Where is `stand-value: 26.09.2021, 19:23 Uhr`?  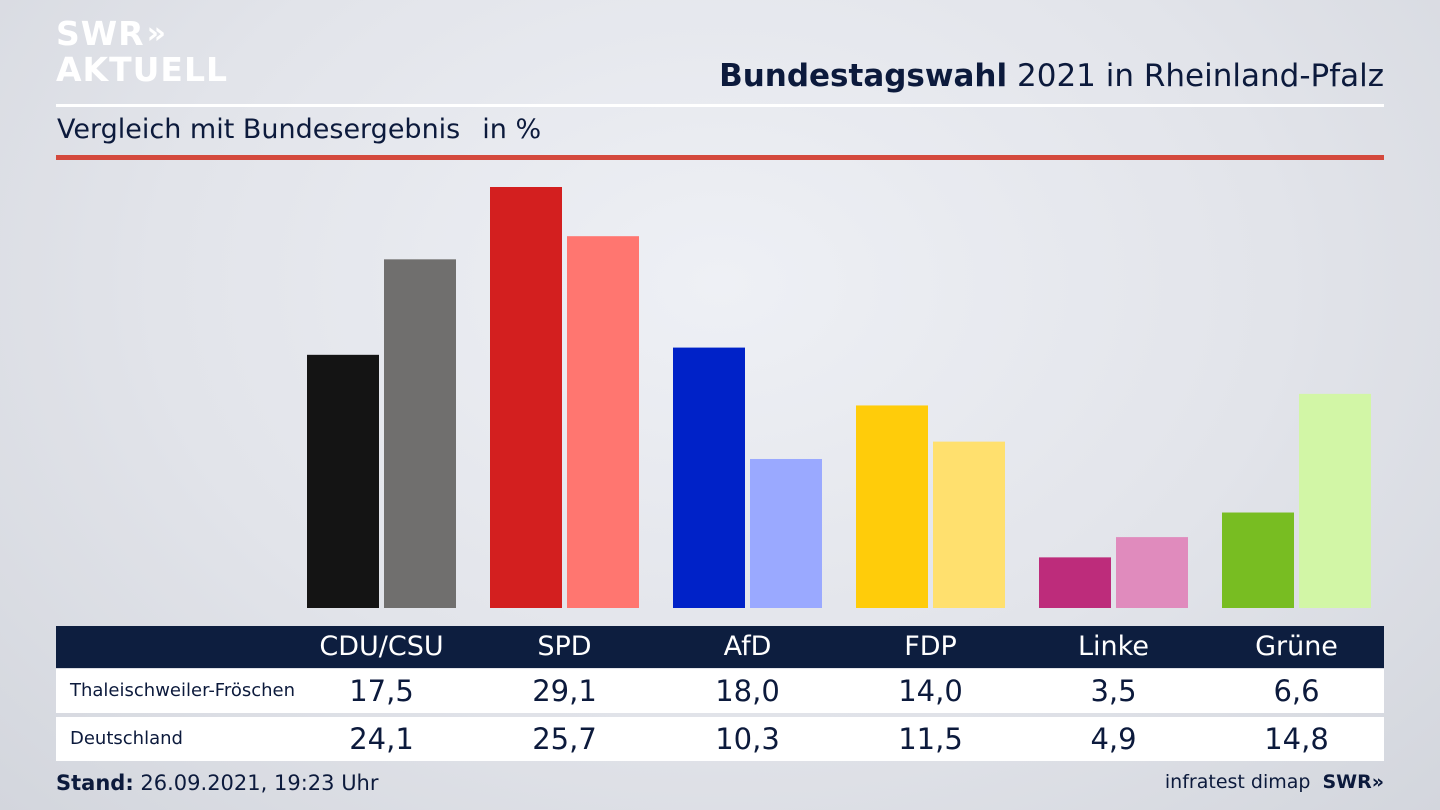 stand-value: 26.09.2021, 19:23 Uhr is located at coordinates (259, 783).